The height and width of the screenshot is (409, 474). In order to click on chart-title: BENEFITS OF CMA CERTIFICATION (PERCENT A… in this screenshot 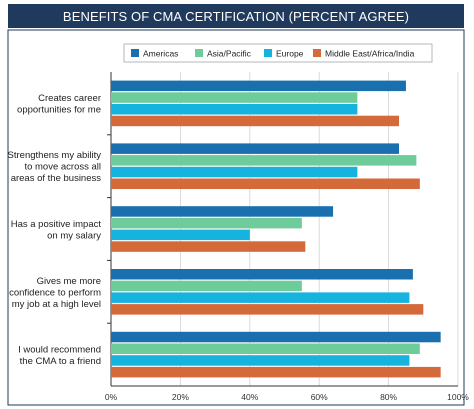, I will do `click(236, 16)`.